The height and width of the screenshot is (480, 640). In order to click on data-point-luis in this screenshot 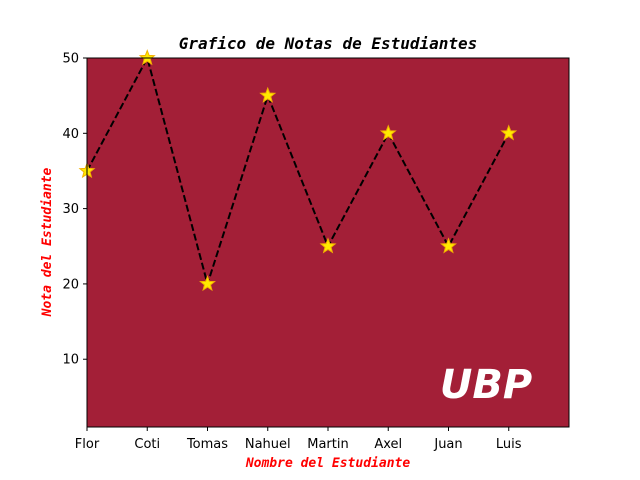, I will do `click(509, 132)`.